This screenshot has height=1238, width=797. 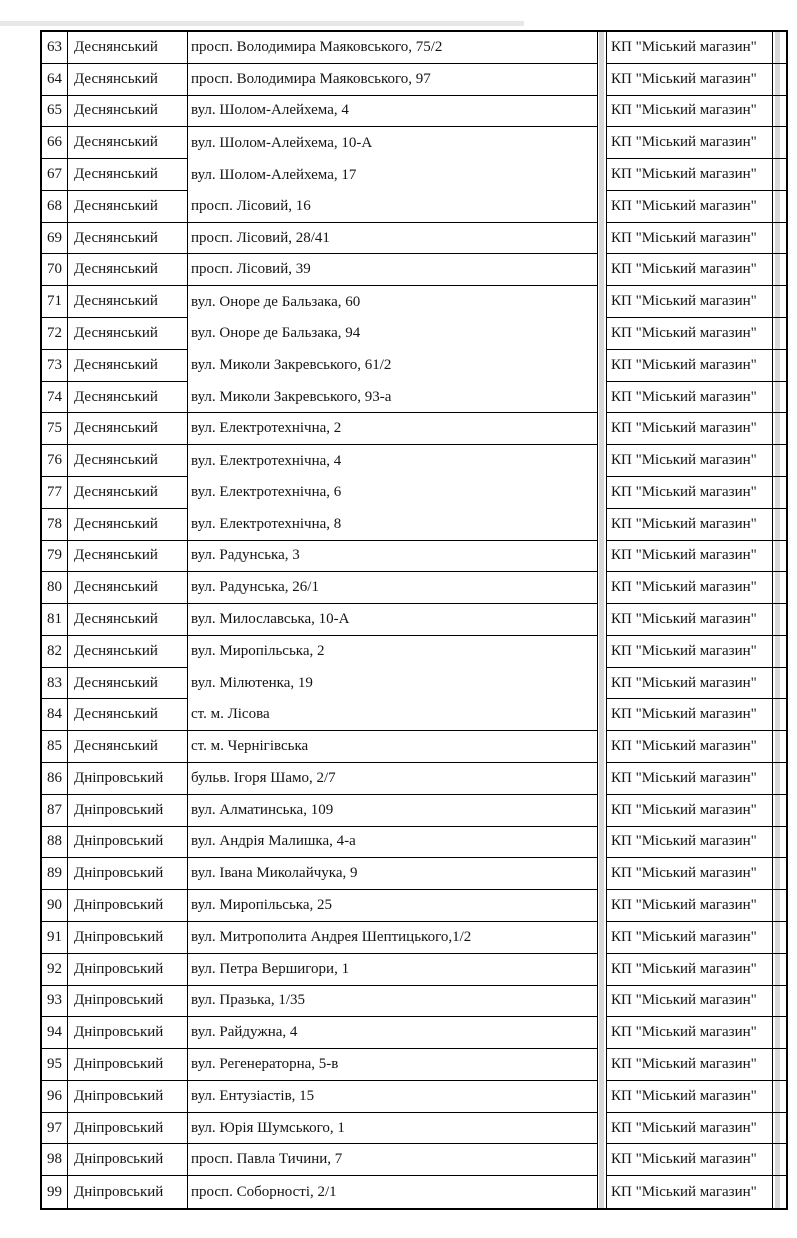 What do you see at coordinates (393, 397) in the screenshot?
I see `cell-address: вул. Миколи Закревського, 93-а` at bounding box center [393, 397].